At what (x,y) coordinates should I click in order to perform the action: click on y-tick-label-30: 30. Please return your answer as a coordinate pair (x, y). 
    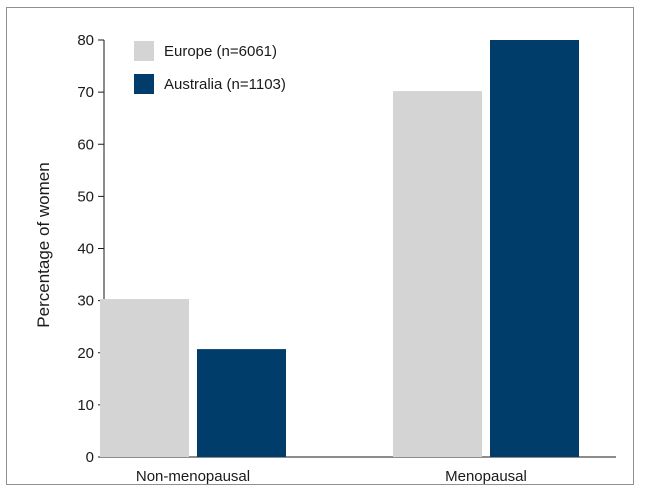
    Looking at the image, I should click on (85, 301).